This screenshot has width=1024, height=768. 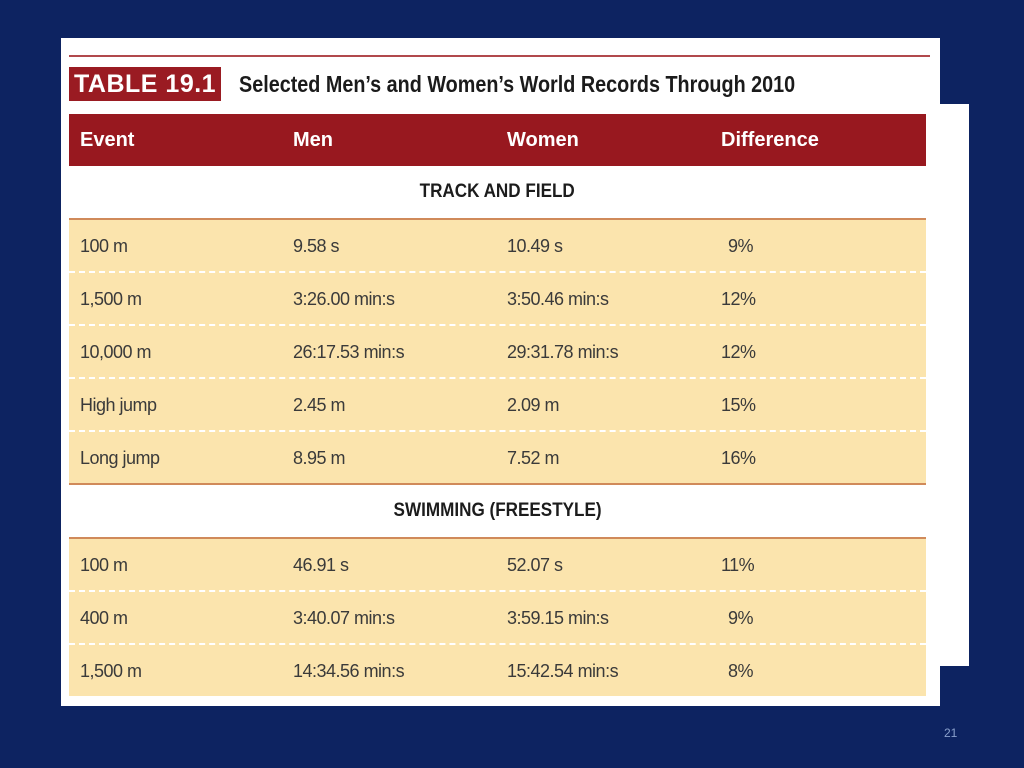 What do you see at coordinates (120, 458) in the screenshot?
I see `cell-event: Long jump` at bounding box center [120, 458].